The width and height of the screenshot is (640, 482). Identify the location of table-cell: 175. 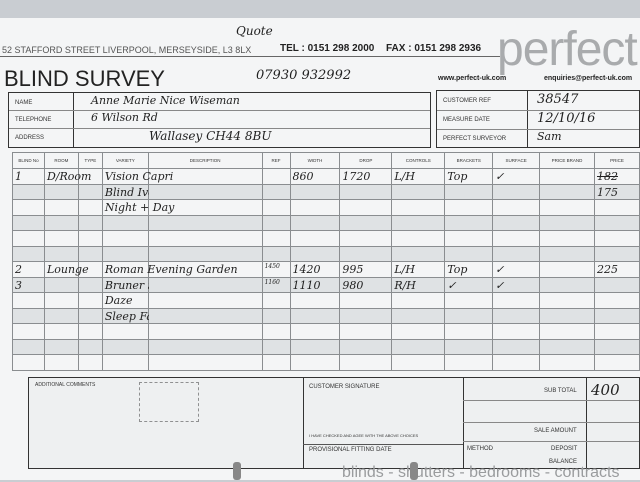
(616, 191).